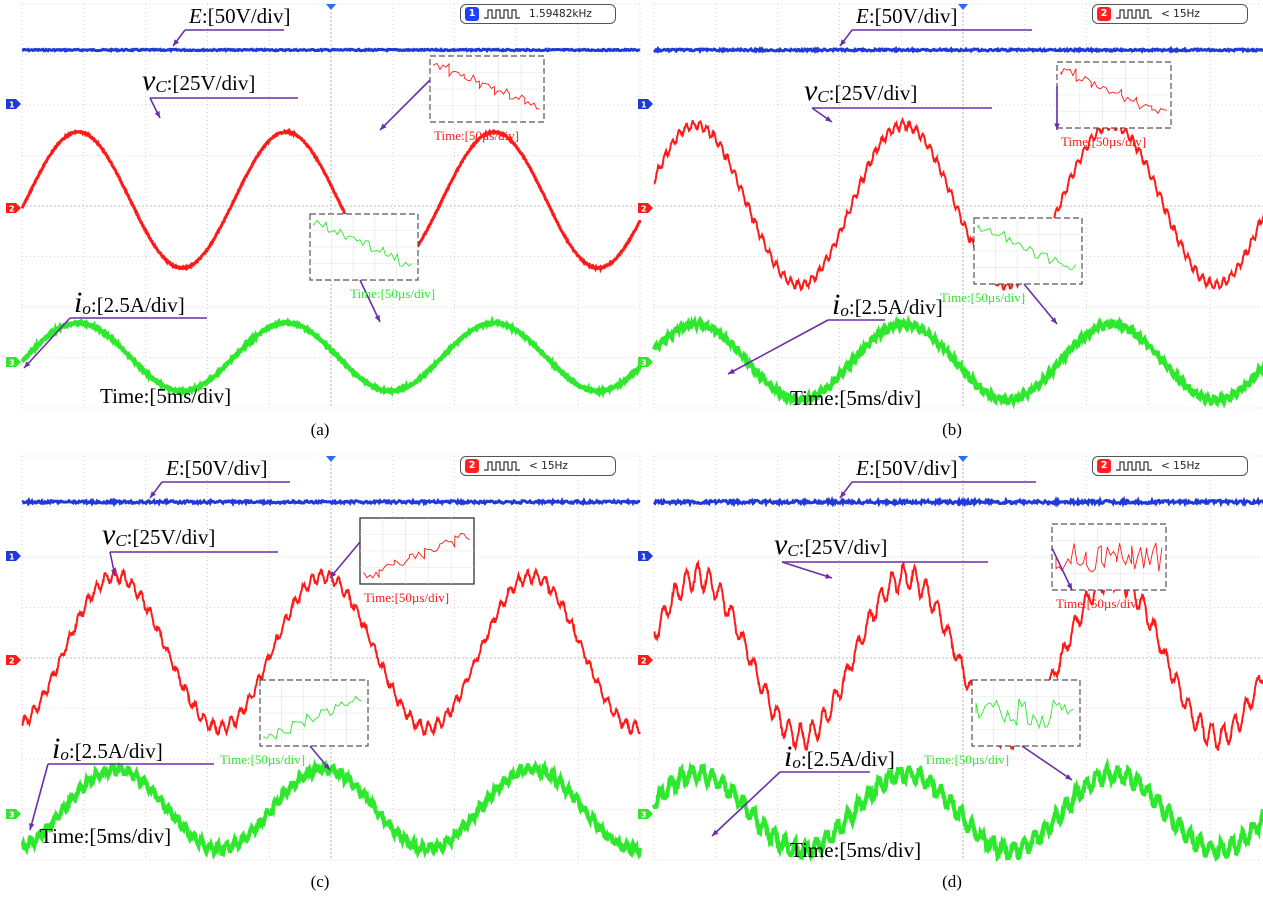  I want to click on frequency-value: 1.59482kHz, so click(560, 14).